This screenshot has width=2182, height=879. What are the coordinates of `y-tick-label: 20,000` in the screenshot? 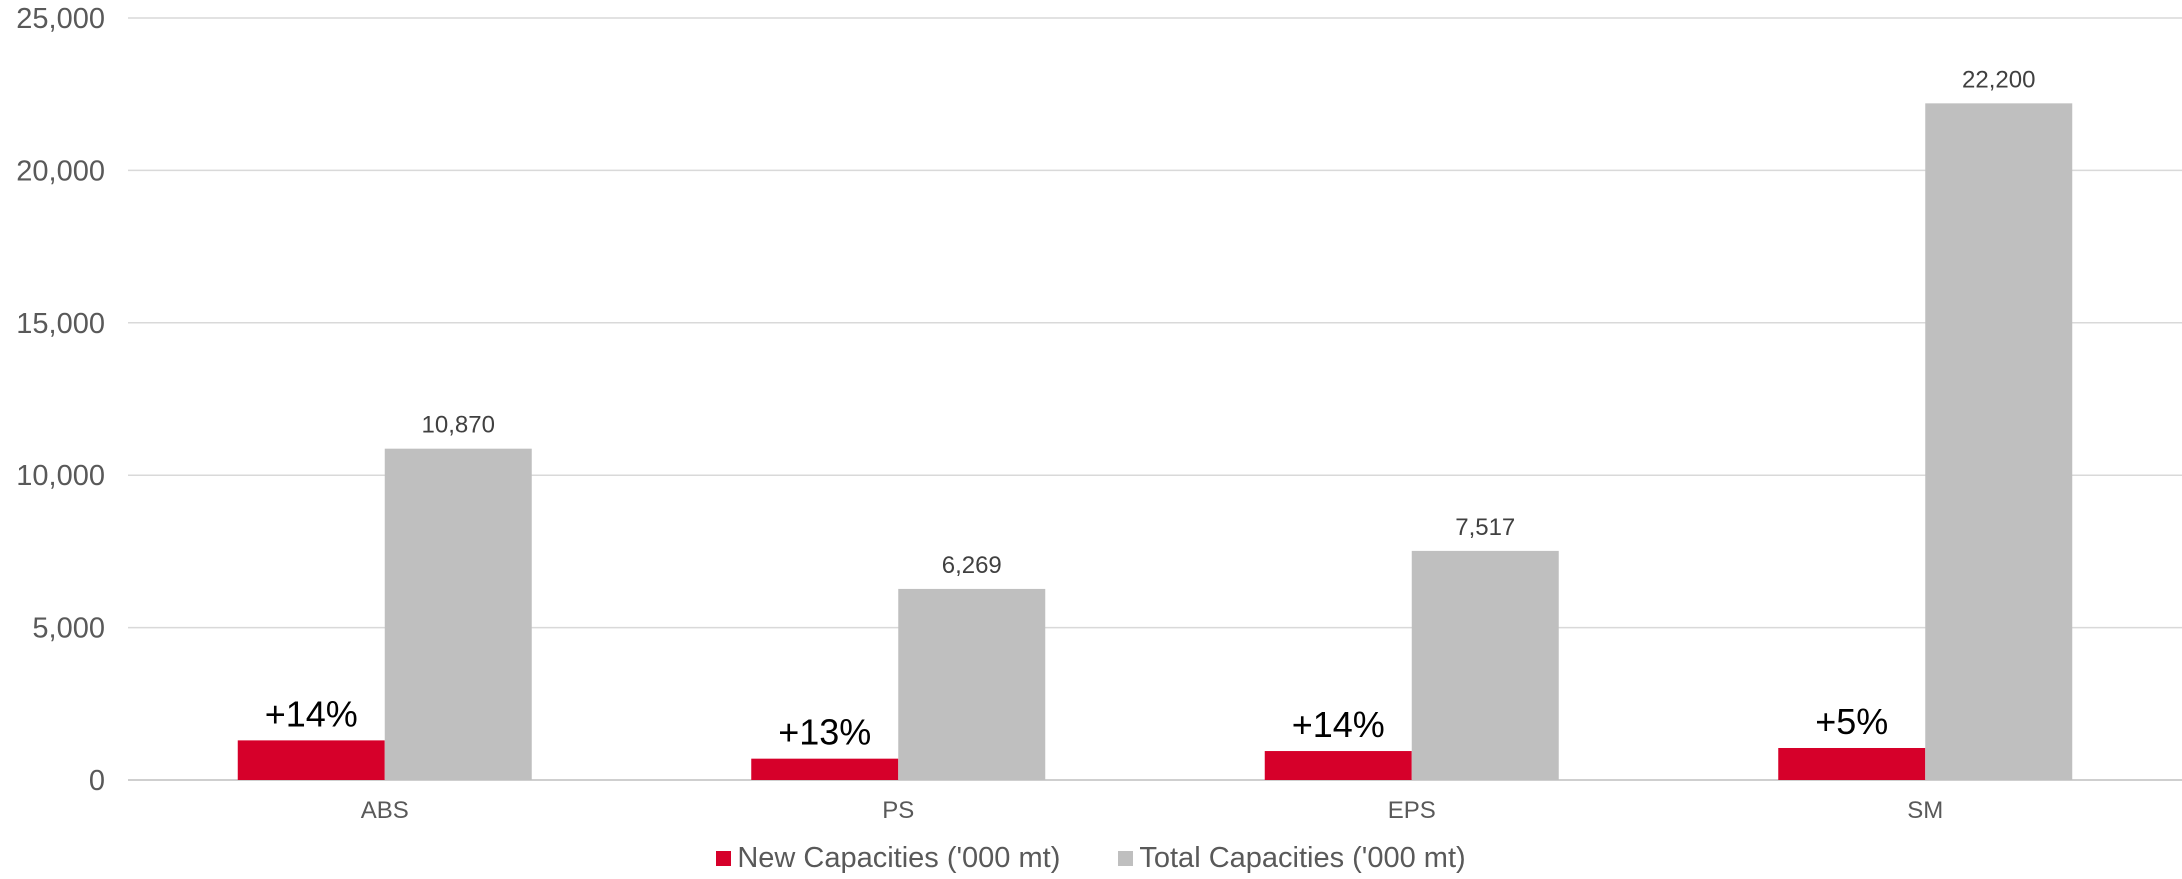 It's located at (60, 171).